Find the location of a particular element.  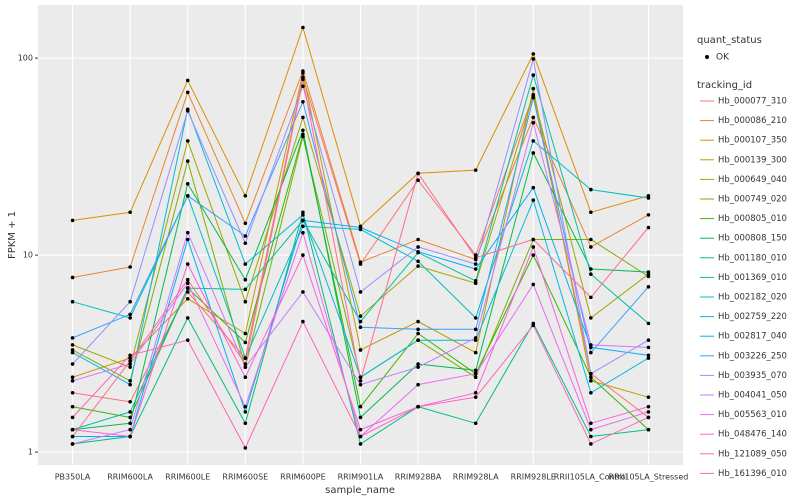

legend-label: Hb_000649_040 is located at coordinates (752, 180).